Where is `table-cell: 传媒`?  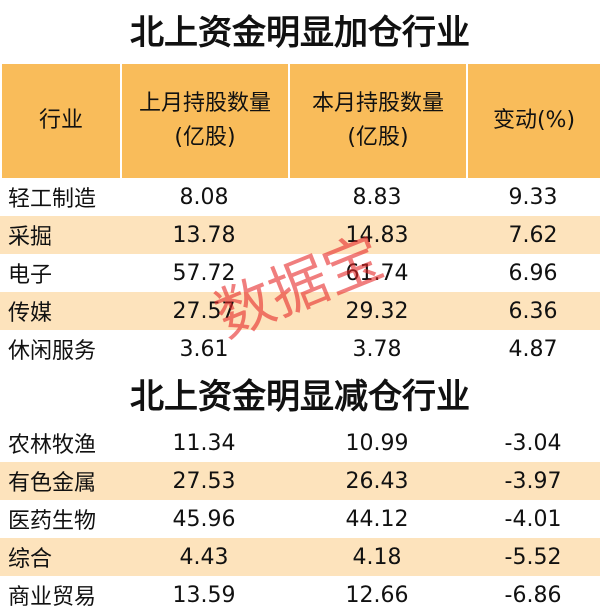 table-cell: 传媒 is located at coordinates (60, 311).